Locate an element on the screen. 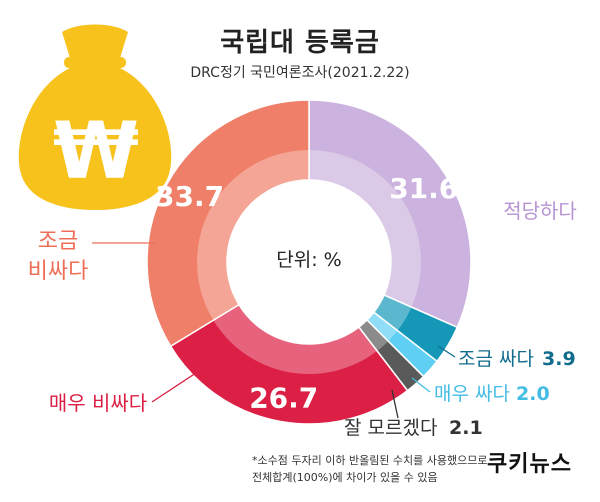 The height and width of the screenshot is (502, 600). money-bag-icon: ₩ is located at coordinates (95, 117).